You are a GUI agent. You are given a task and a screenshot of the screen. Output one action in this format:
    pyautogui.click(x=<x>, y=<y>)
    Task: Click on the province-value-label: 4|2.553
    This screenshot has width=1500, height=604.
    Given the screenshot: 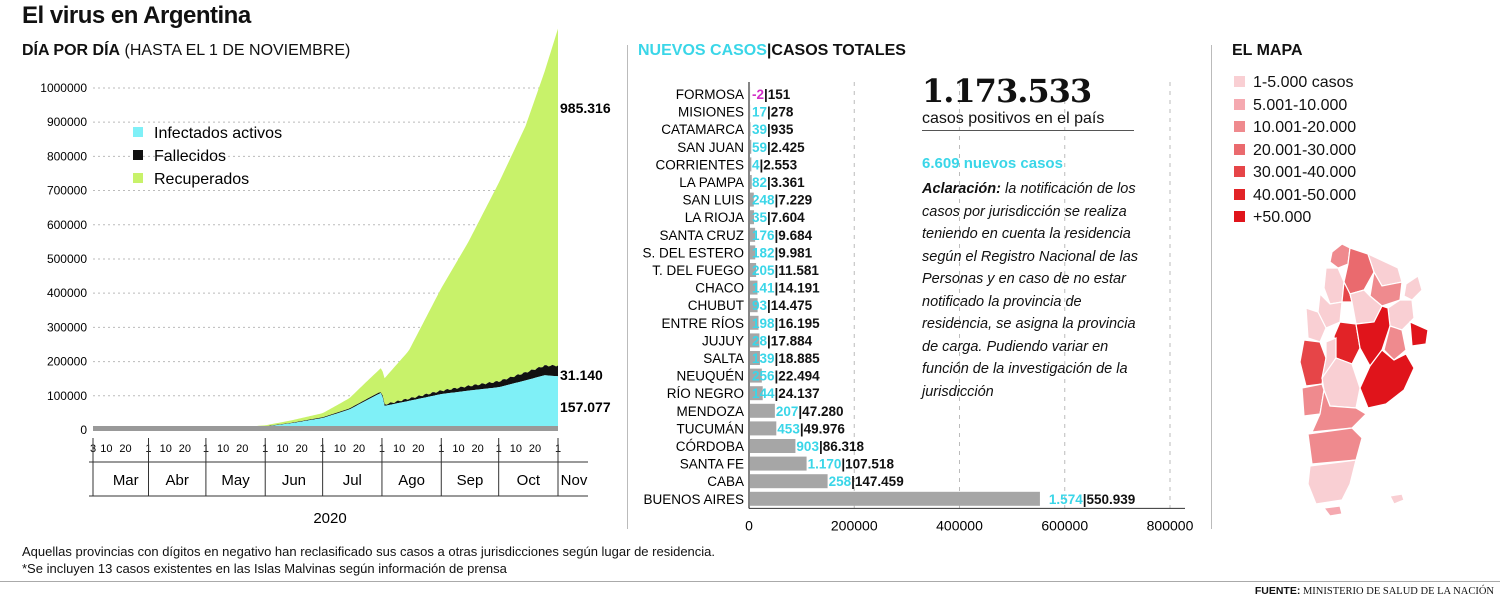 What is the action you would take?
    pyautogui.click(x=775, y=164)
    